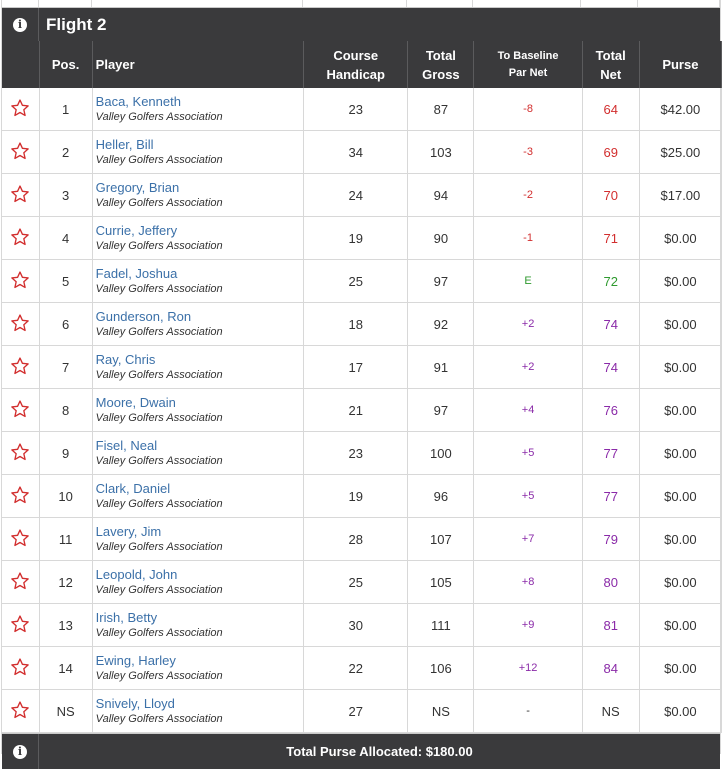 Image resolution: width=722 pixels, height=769 pixels. Describe the element at coordinates (66, 195) in the screenshot. I see `pos-cell: 3` at that location.